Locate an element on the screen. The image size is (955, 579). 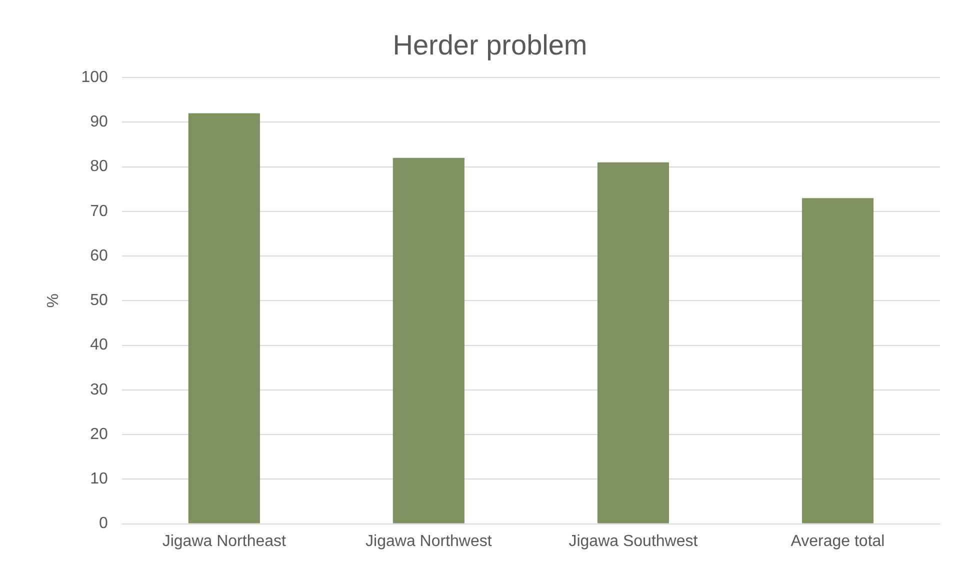
y-tick-label: 70 is located at coordinates (99, 211).